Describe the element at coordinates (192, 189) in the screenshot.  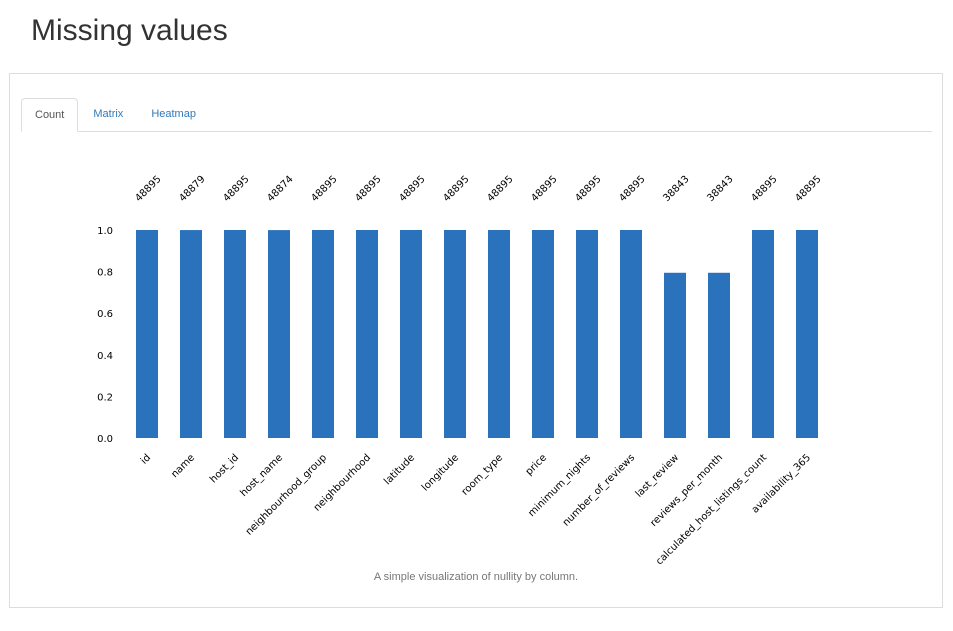
I see `count-label: 48879` at that location.